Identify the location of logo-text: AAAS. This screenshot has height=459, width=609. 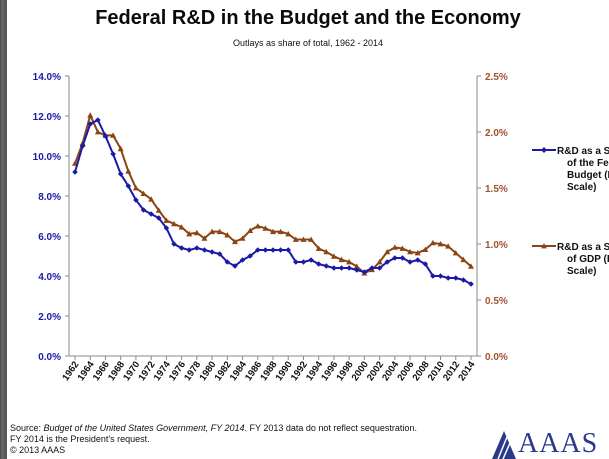
(558, 443).